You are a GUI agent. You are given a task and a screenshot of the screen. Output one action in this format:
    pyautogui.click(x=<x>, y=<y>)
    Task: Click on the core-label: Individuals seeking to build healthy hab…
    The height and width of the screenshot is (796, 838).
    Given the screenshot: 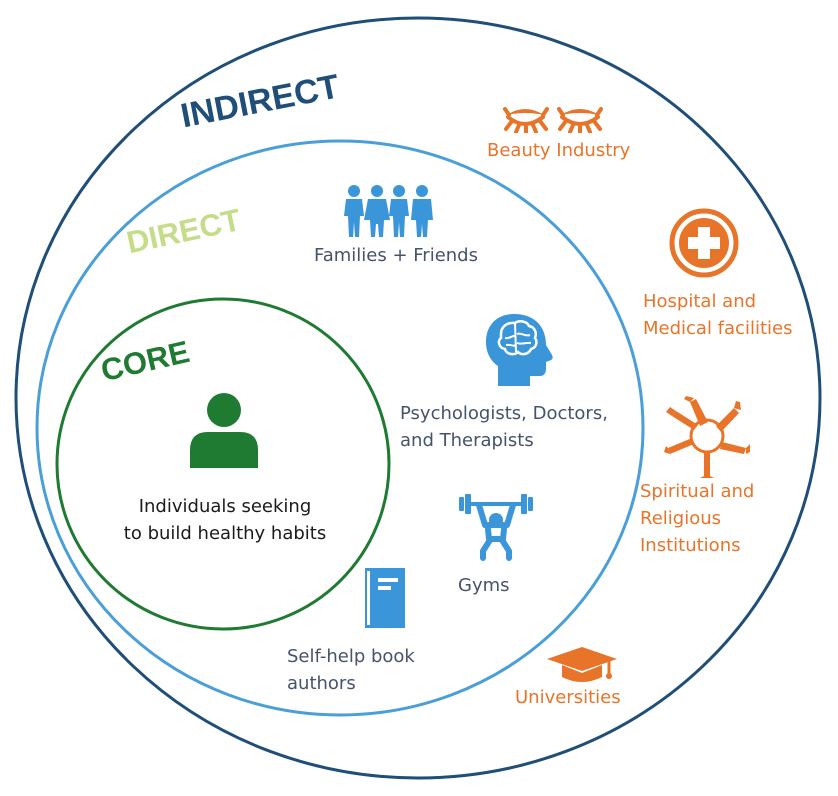 What is the action you would take?
    pyautogui.click(x=225, y=520)
    